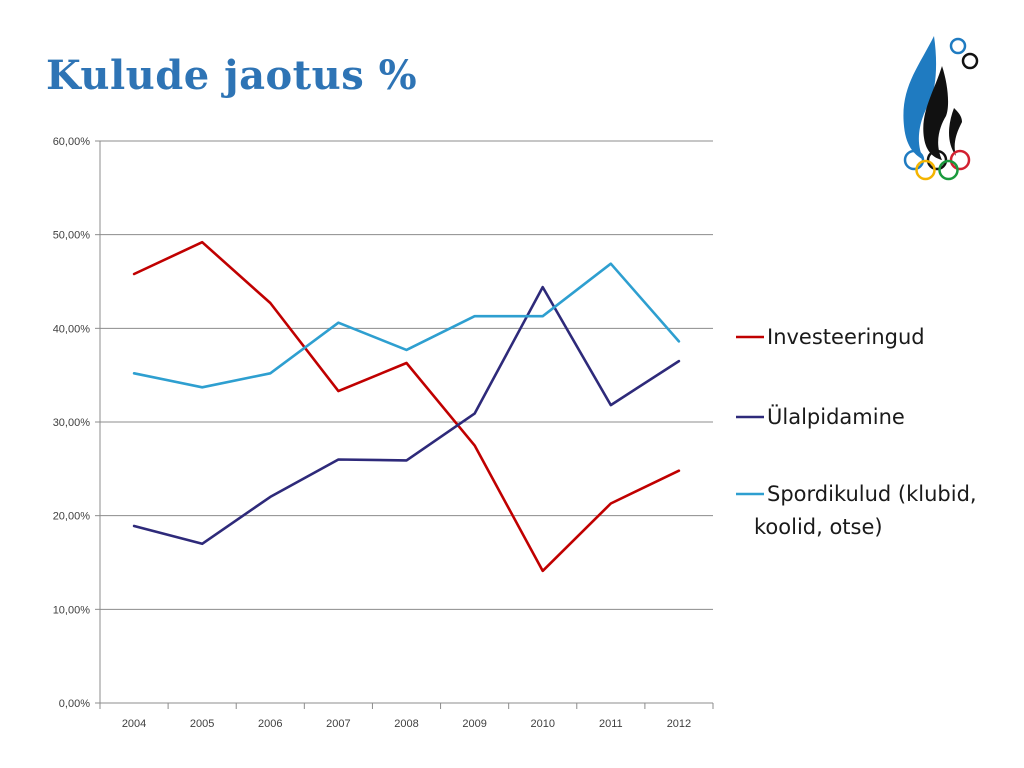 The image size is (1024, 768). Describe the element at coordinates (72, 517) in the screenshot. I see `y-tick-label: 20,00%` at that location.